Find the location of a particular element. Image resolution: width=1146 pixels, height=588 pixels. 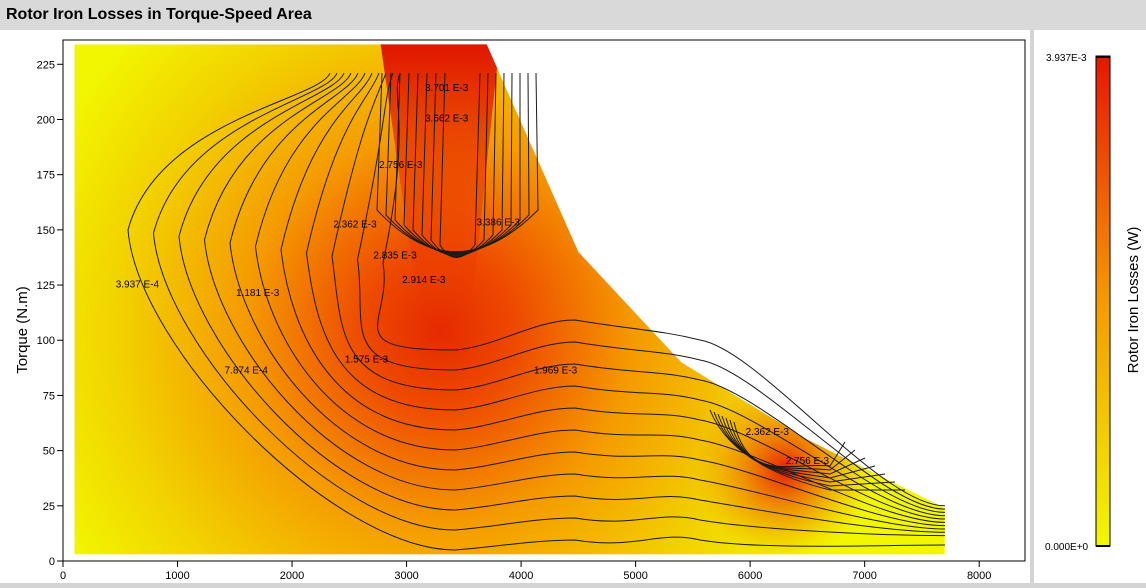

x-tick-label: 5000 is located at coordinates (635, 576).